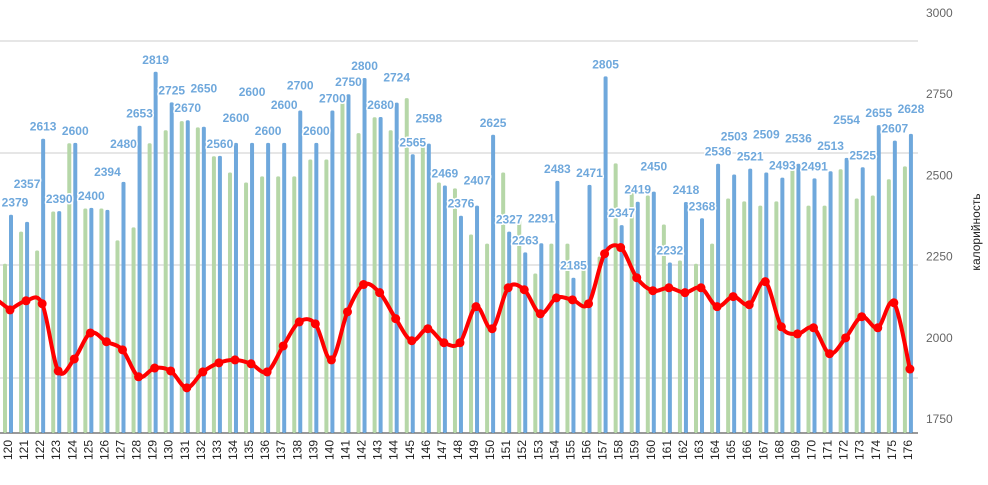 The height and width of the screenshot is (485, 988). Describe the element at coordinates (137, 450) in the screenshot. I see `x-tick-label: 128` at that location.